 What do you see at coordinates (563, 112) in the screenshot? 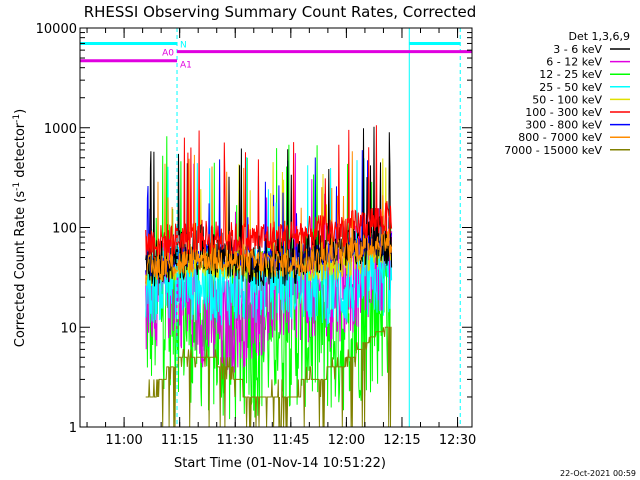
I see `legend-label-6: 100 - 300 keV` at bounding box center [563, 112].